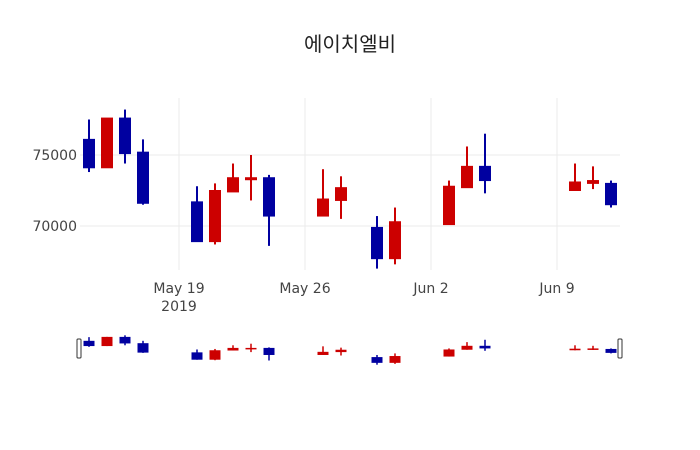  I want to click on chart-title: 에이치엘비, so click(350, 44).